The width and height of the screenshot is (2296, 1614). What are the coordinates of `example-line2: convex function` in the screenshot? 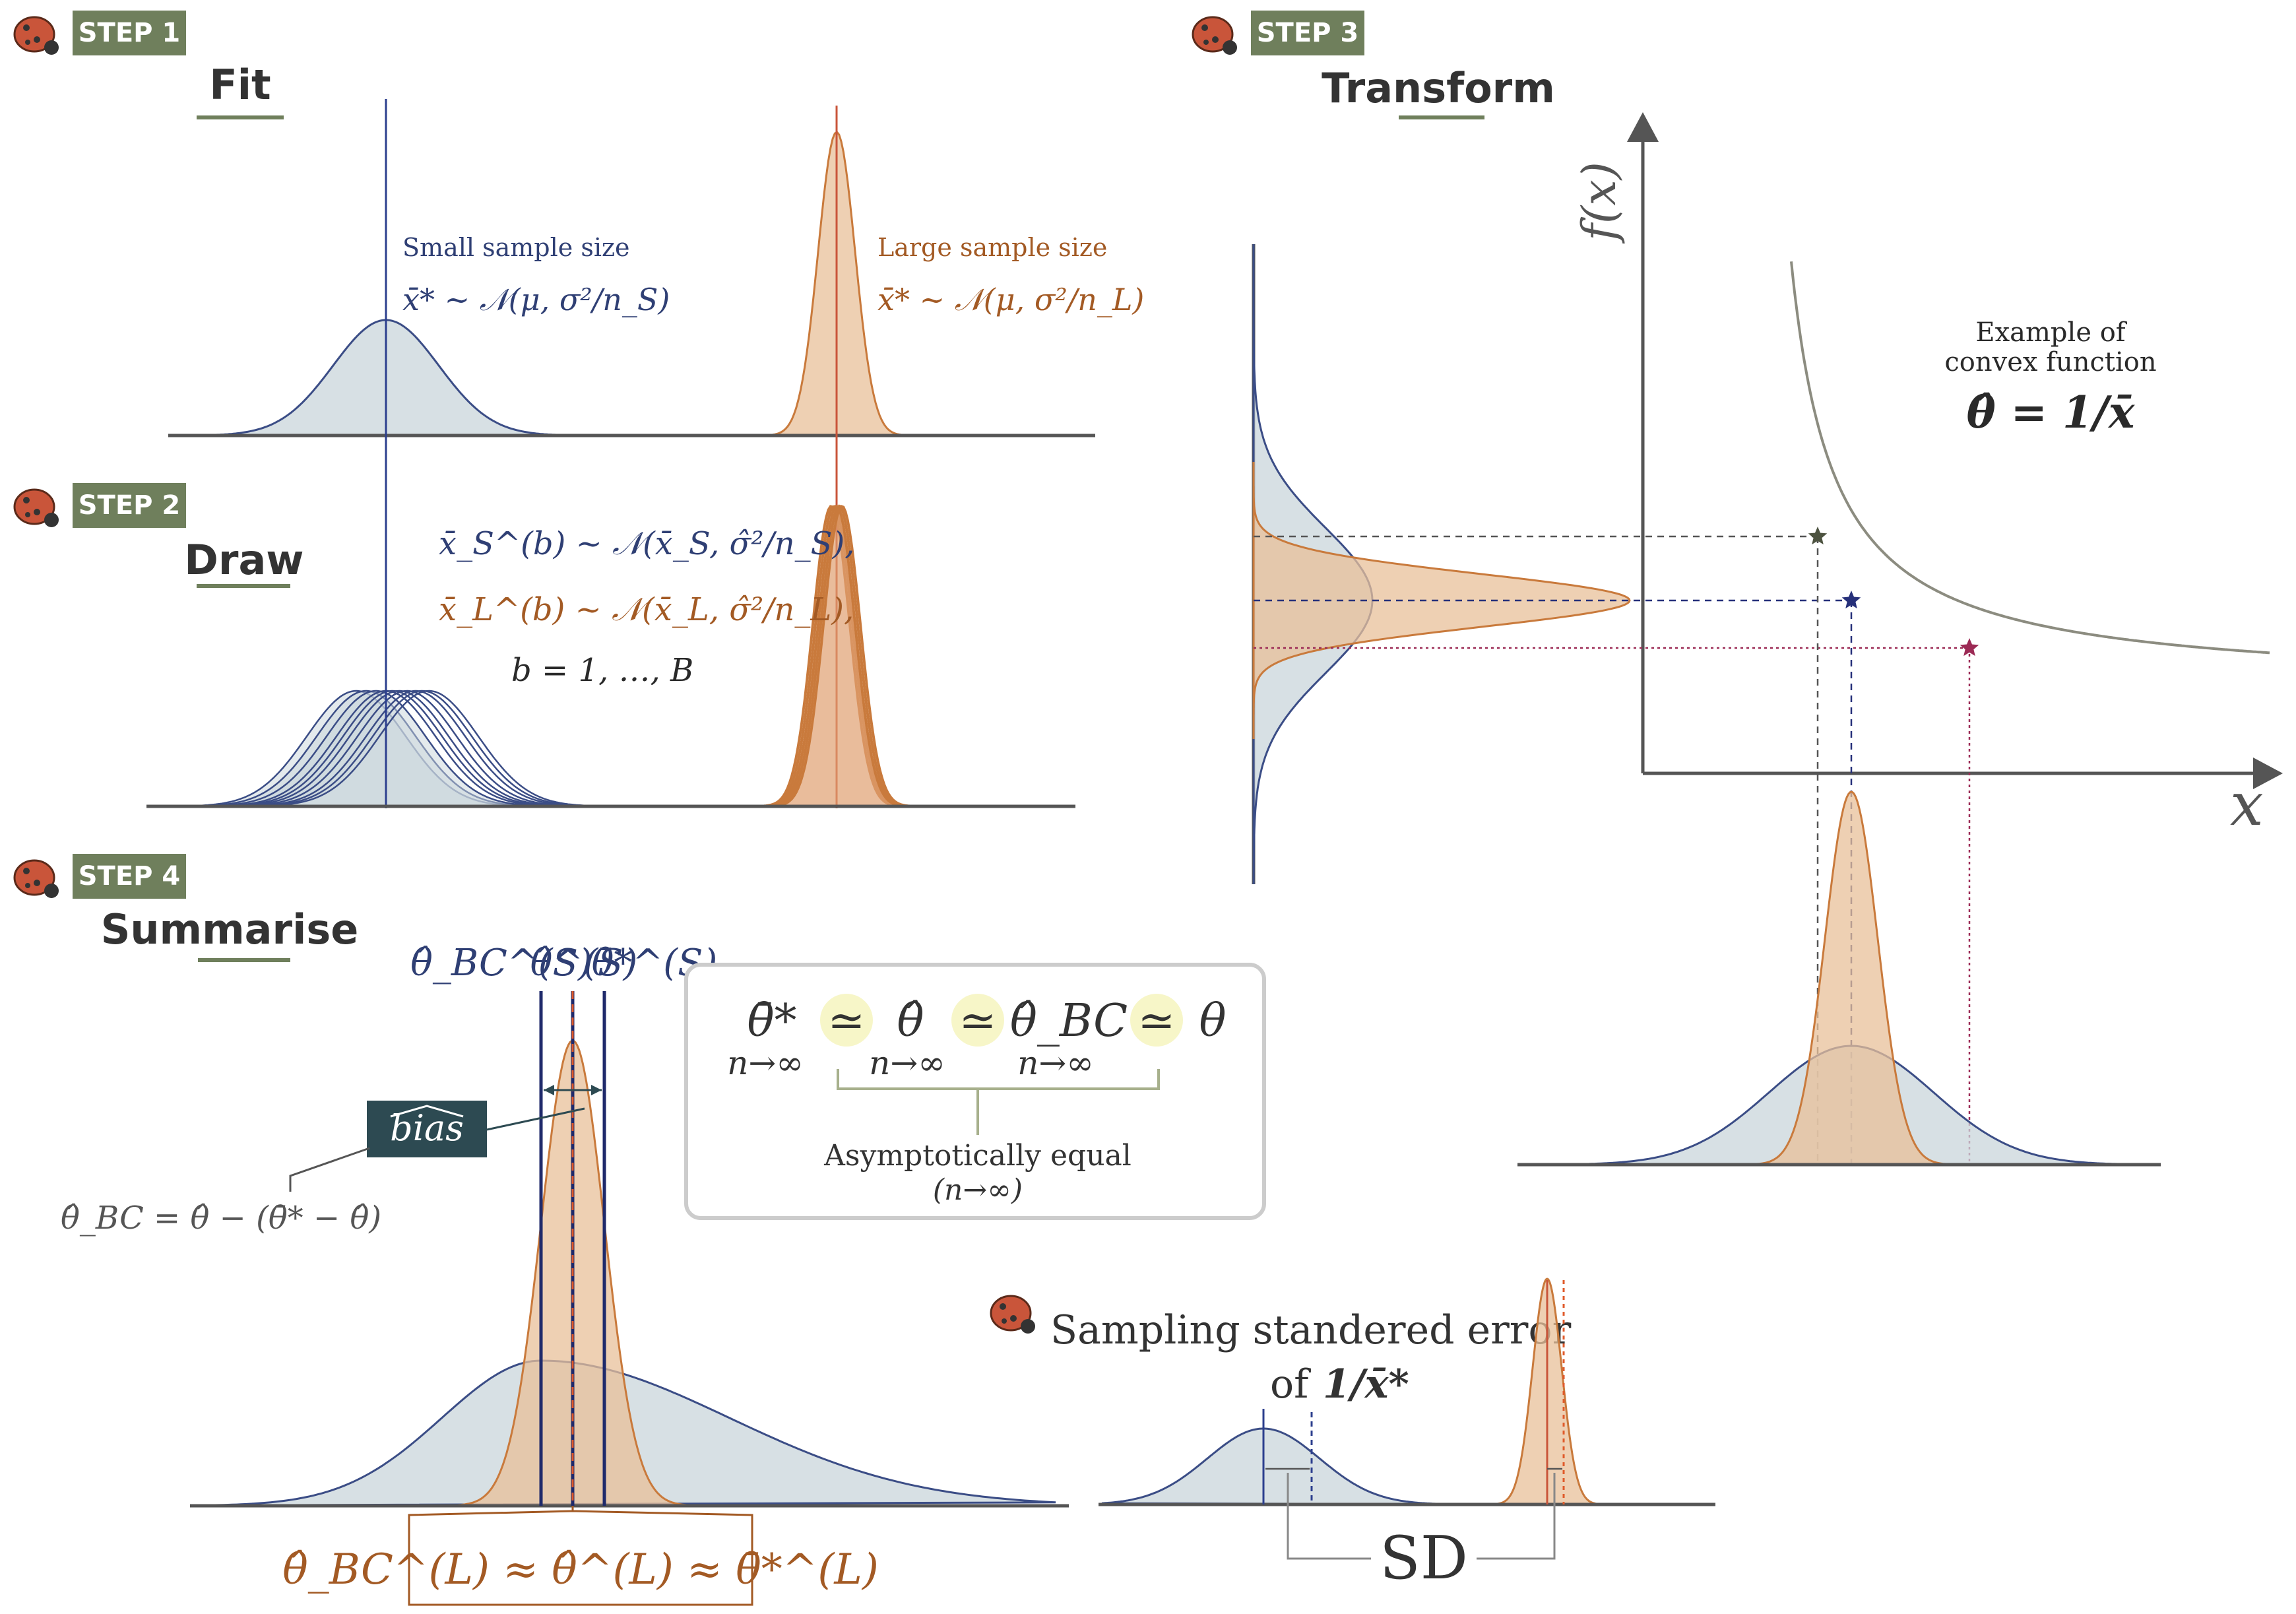 It's located at (2050, 362).